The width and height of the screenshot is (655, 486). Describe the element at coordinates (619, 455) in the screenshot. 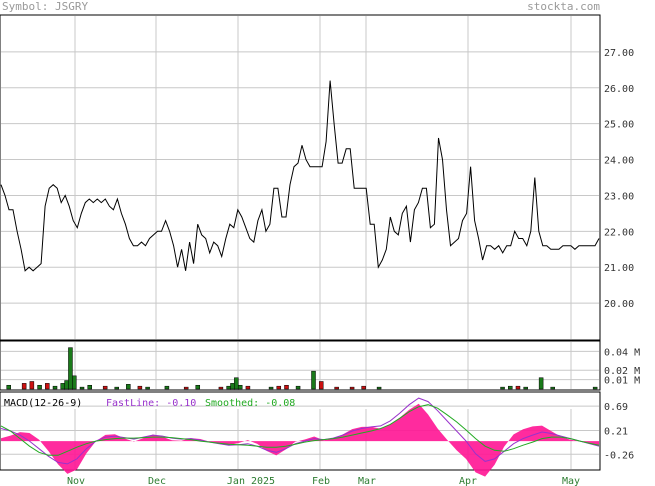

I see `macd-tick-label: -0.26` at that location.